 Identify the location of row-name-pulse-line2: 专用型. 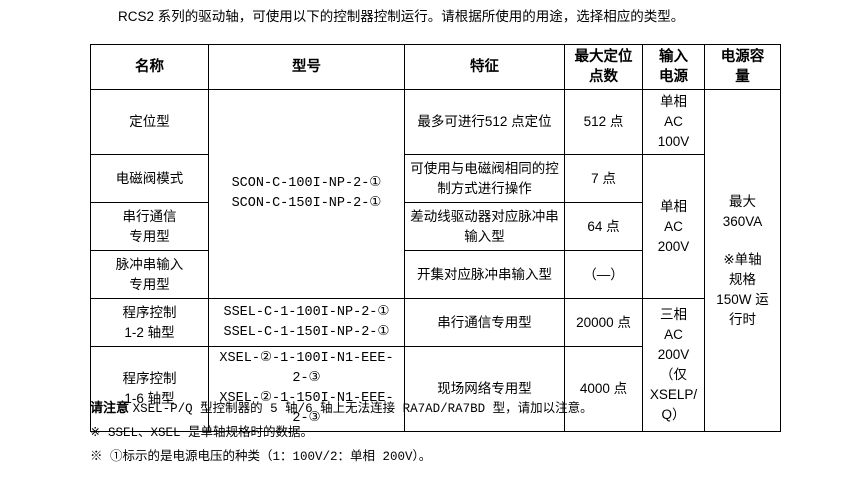
(149, 284).